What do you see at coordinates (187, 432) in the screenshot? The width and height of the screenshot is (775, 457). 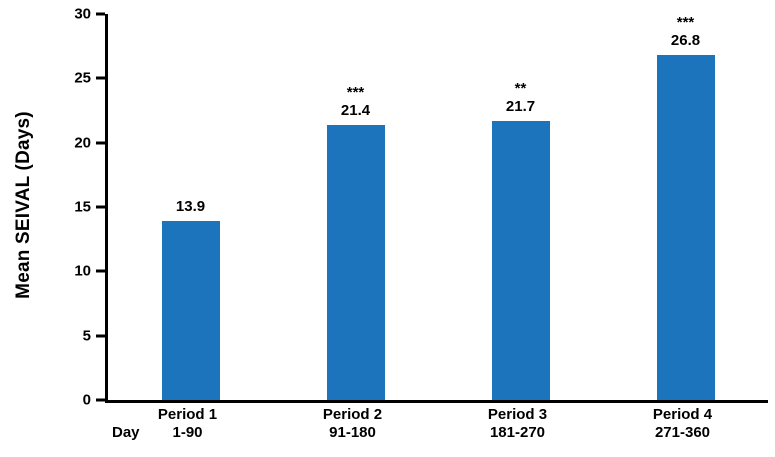 I see `x-range-label: 1-90` at bounding box center [187, 432].